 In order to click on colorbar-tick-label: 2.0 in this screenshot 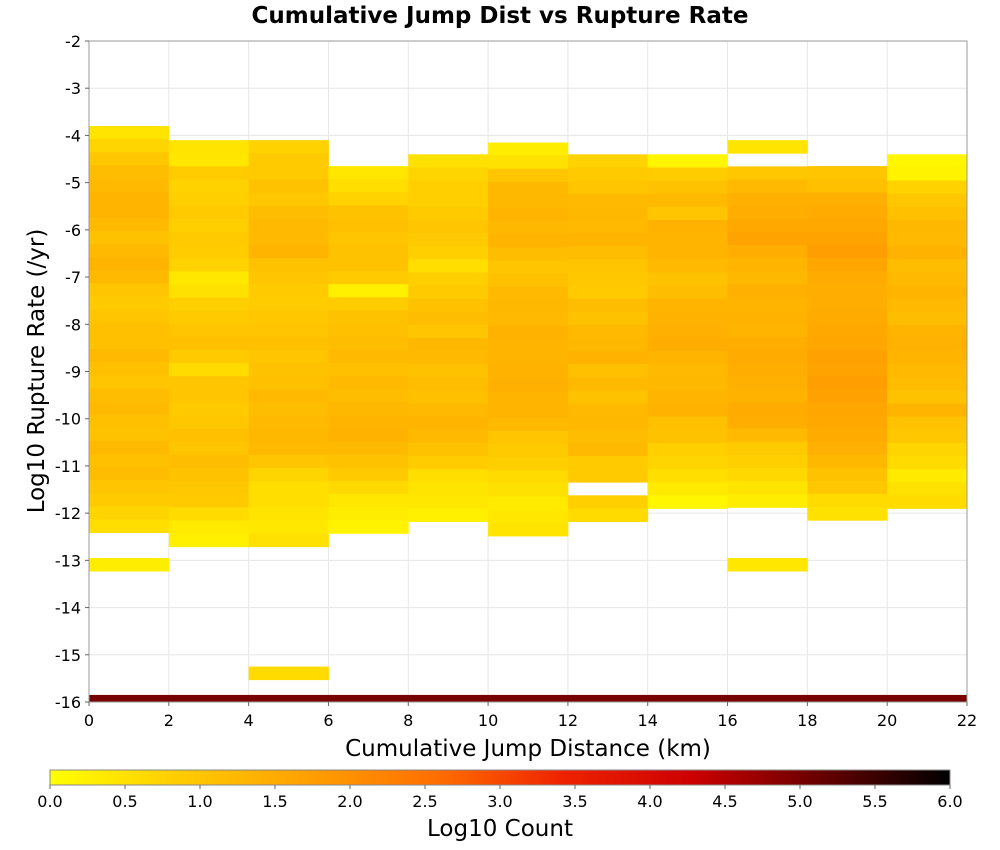, I will do `click(349, 801)`.